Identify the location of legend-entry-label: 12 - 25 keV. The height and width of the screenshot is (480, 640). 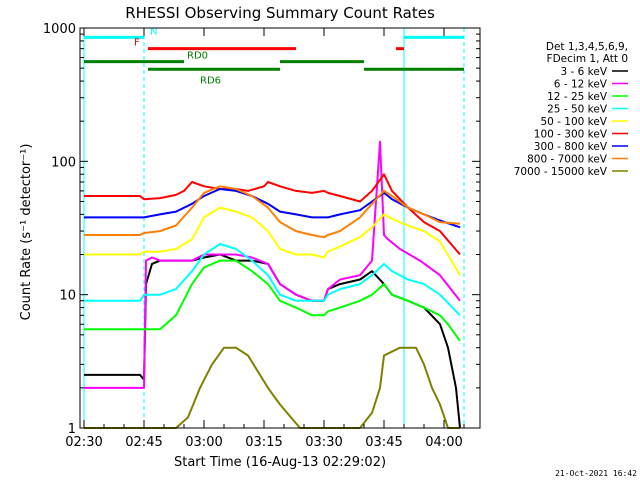
(577, 97).